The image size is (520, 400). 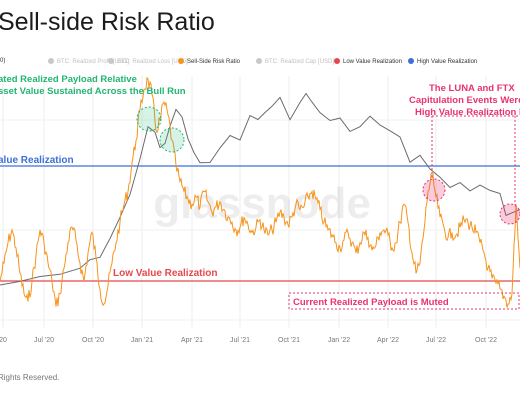 I want to click on watermark: glassnode, so click(x=262, y=203).